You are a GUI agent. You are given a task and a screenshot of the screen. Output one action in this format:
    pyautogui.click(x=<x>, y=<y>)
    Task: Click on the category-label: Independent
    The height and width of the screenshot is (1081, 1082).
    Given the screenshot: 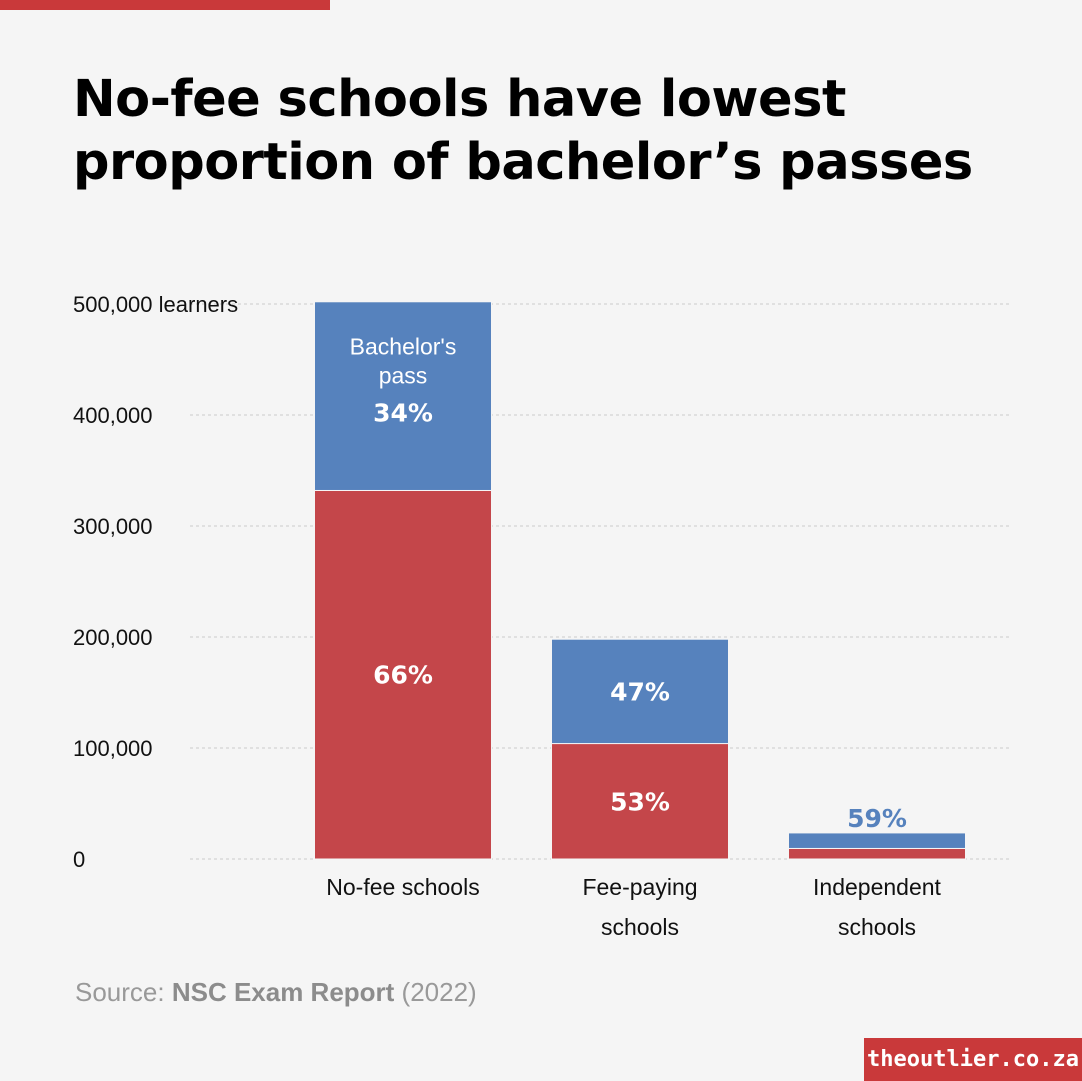 What is the action you would take?
    pyautogui.click(x=877, y=887)
    